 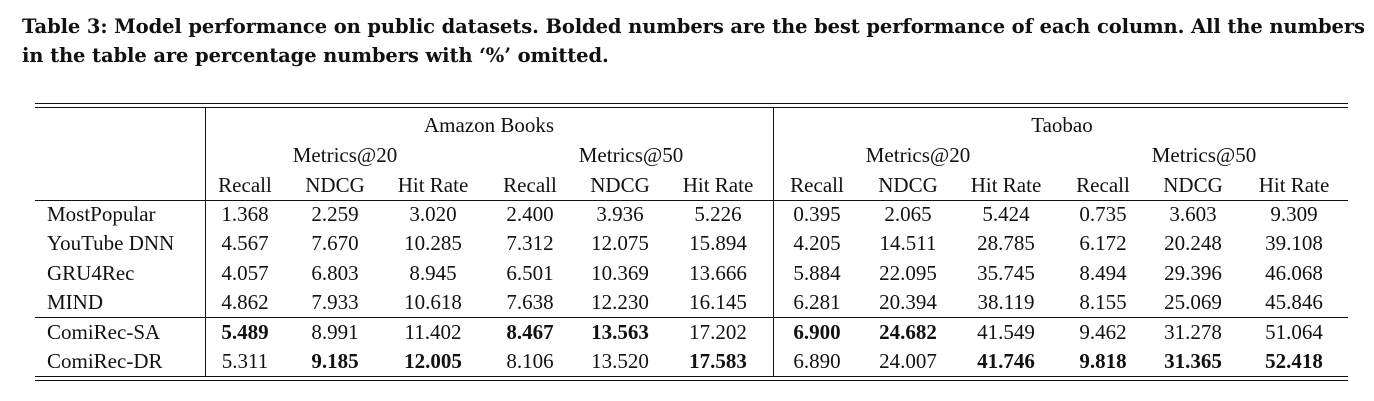 I want to click on table-cell: 15.894, so click(x=718, y=243).